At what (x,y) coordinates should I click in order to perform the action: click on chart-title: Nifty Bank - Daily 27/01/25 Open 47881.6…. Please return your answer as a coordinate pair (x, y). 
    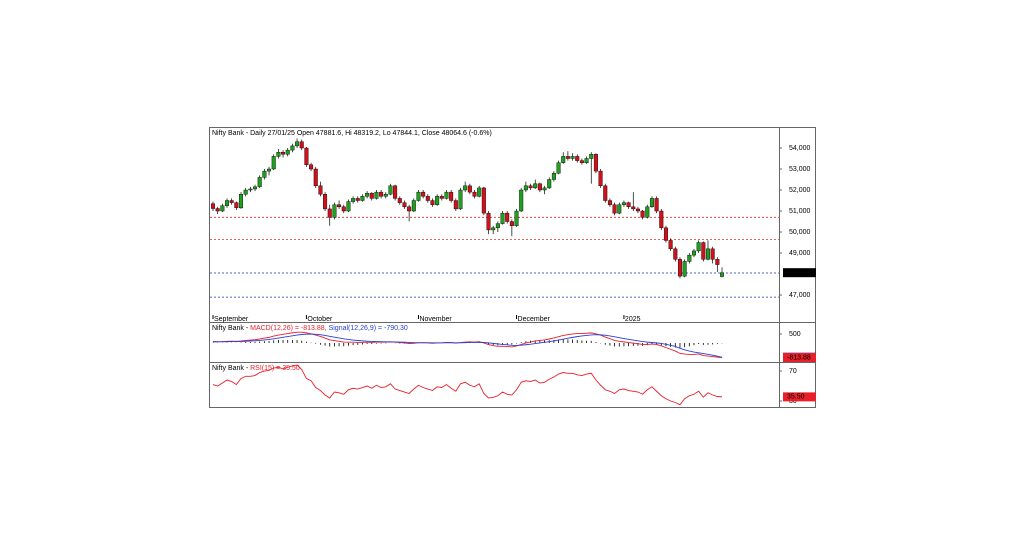
    Looking at the image, I should click on (352, 133).